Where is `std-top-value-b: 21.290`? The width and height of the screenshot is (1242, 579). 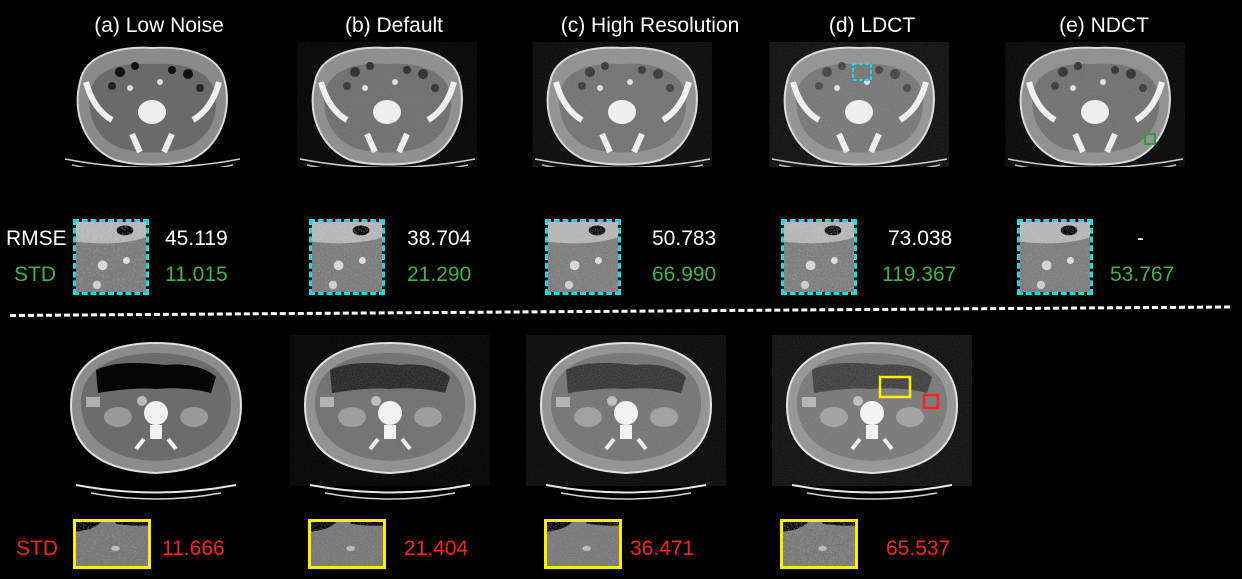
std-top-value-b: 21.290 is located at coordinates (439, 274).